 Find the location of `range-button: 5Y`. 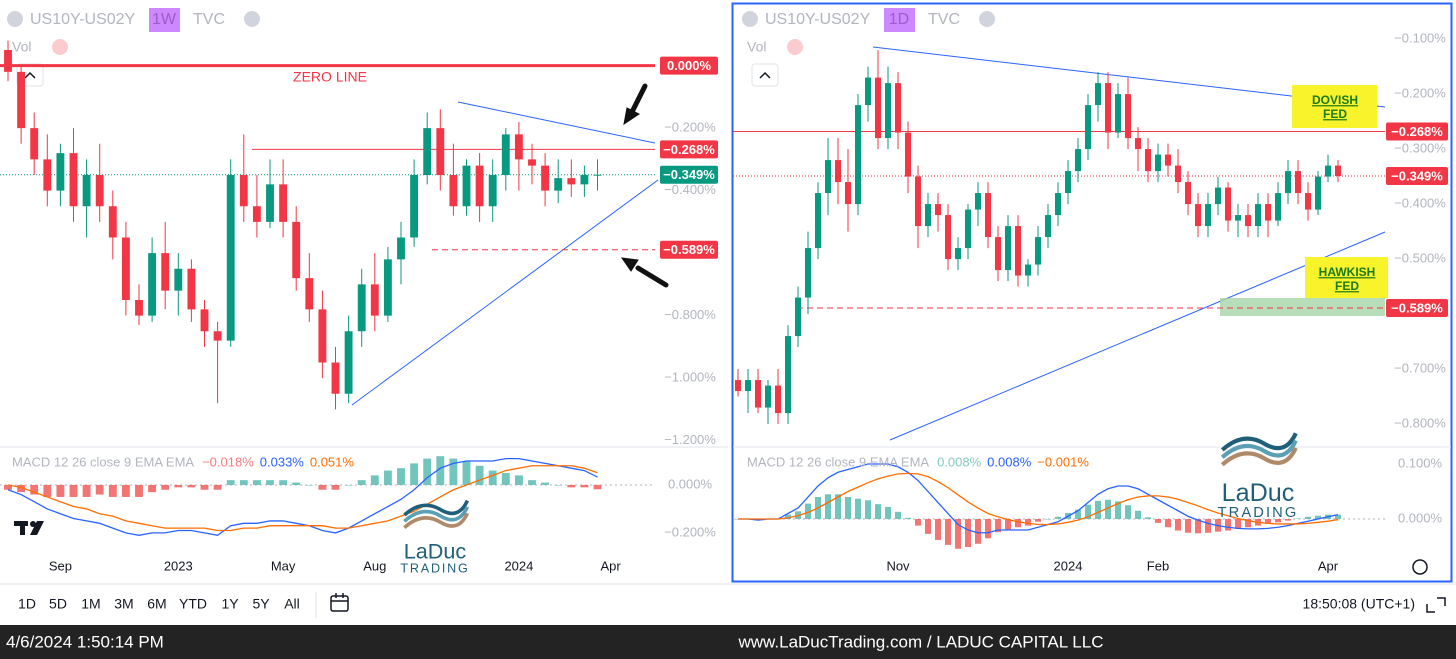

range-button: 5Y is located at coordinates (261, 604).